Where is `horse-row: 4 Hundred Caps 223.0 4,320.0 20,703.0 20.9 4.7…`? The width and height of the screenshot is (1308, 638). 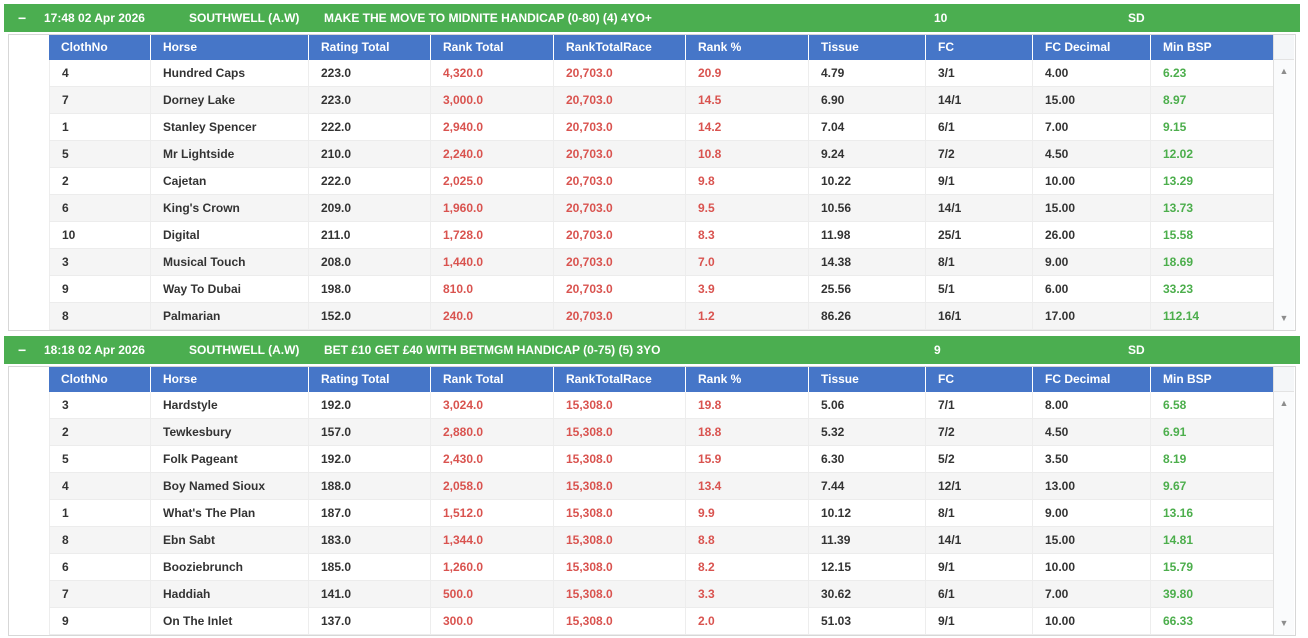
horse-row: 4 Hundred Caps 223.0 4,320.0 20,703.0 20.9 4.7… is located at coordinates (661, 73).